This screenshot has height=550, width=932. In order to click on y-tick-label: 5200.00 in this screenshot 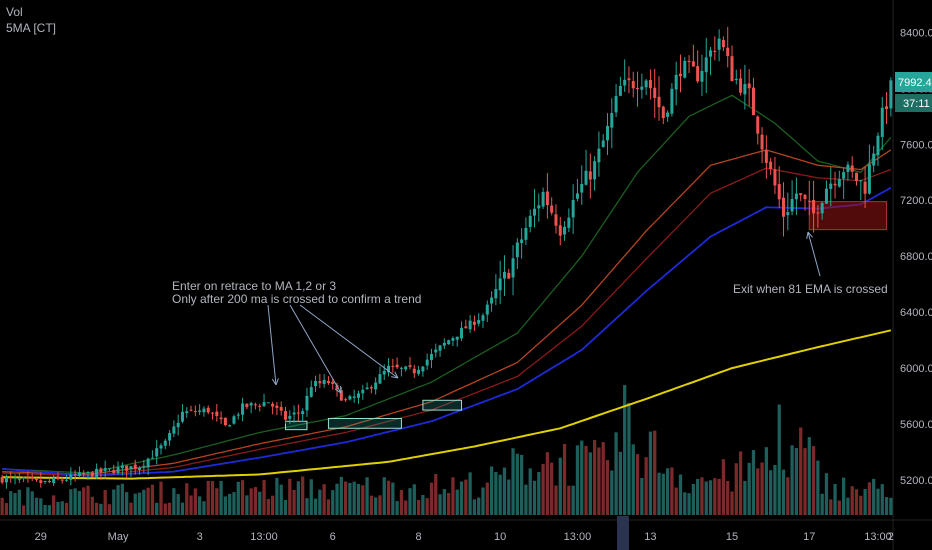, I will do `click(916, 481)`.